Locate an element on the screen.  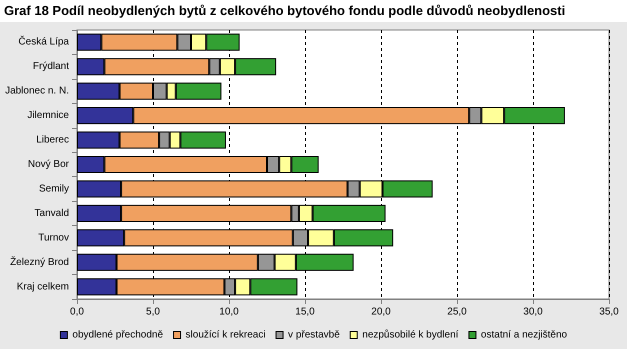
x-tick-label: 10,0 is located at coordinates (229, 312).